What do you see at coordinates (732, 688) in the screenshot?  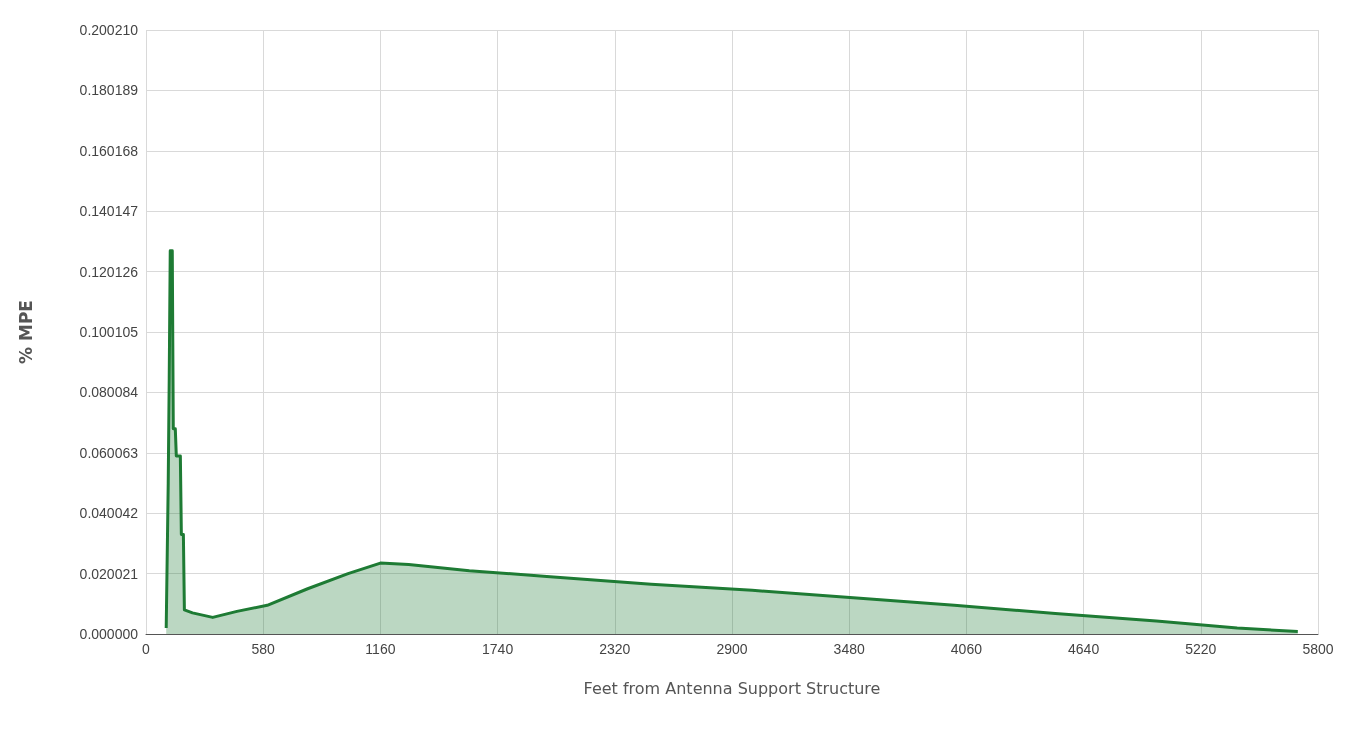 I see `x-axis-title: Feet from Antenna Support Structure` at bounding box center [732, 688].